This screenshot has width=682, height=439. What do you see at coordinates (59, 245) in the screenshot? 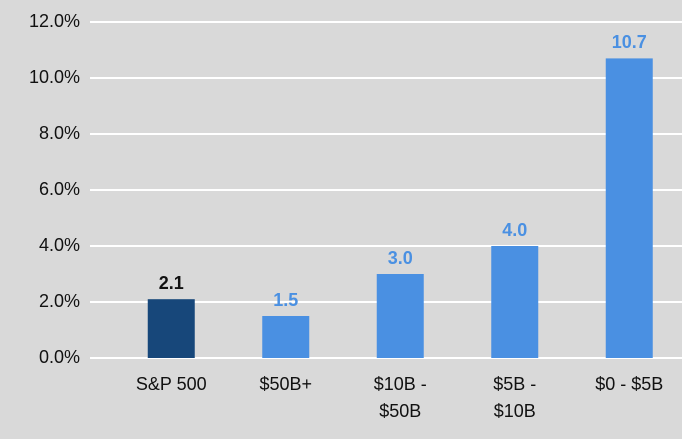
I see `y-tick-label: 4.0%` at bounding box center [59, 245].